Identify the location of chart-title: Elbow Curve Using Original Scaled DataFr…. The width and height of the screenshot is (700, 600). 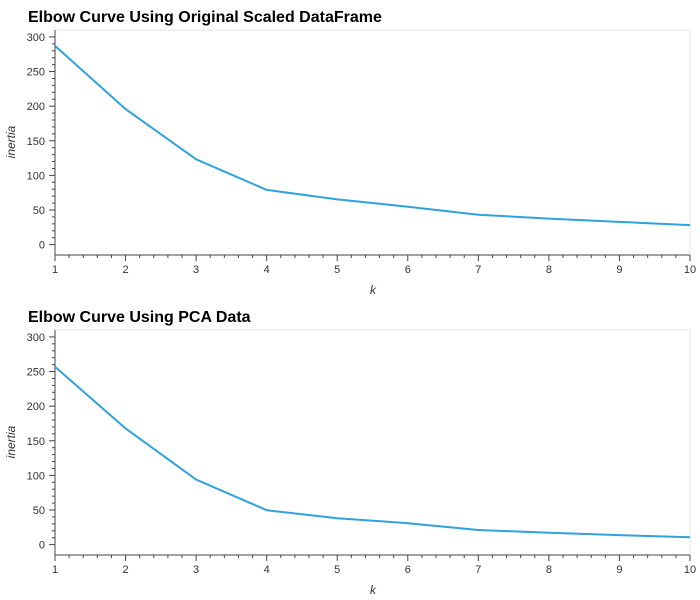
(205, 17).